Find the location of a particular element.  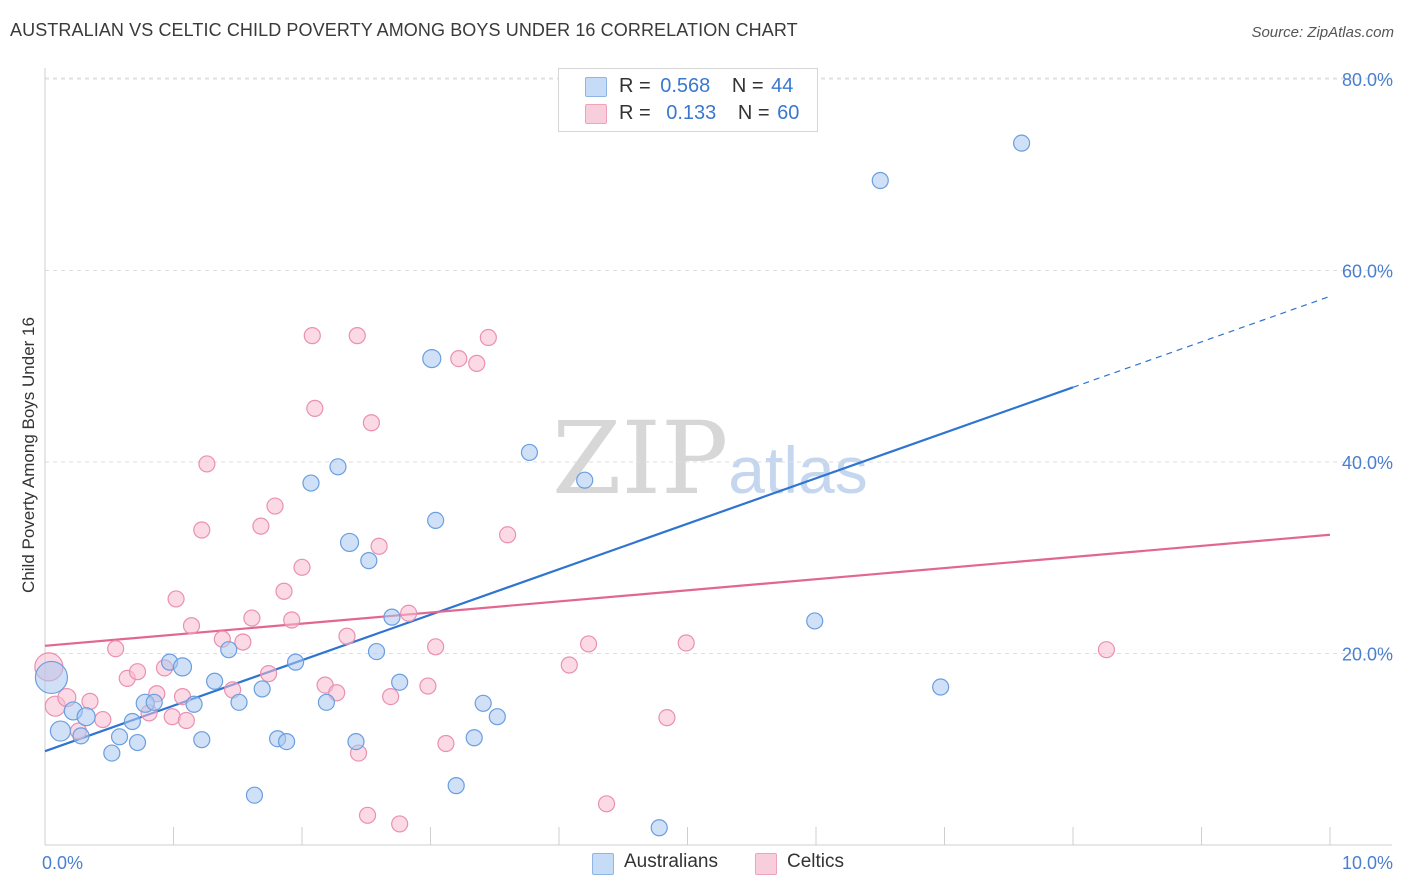

y-tick-label: 20.0% is located at coordinates (1367, 655).